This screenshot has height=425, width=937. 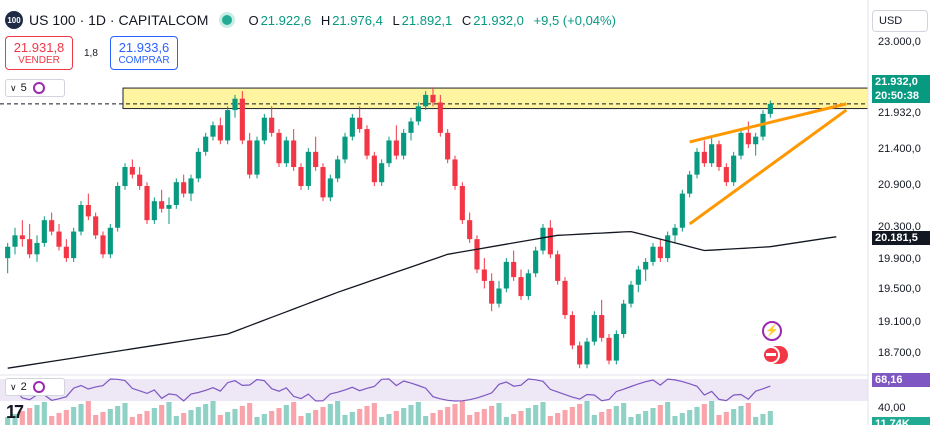 I want to click on open-value: 21.922,6, so click(x=286, y=20).